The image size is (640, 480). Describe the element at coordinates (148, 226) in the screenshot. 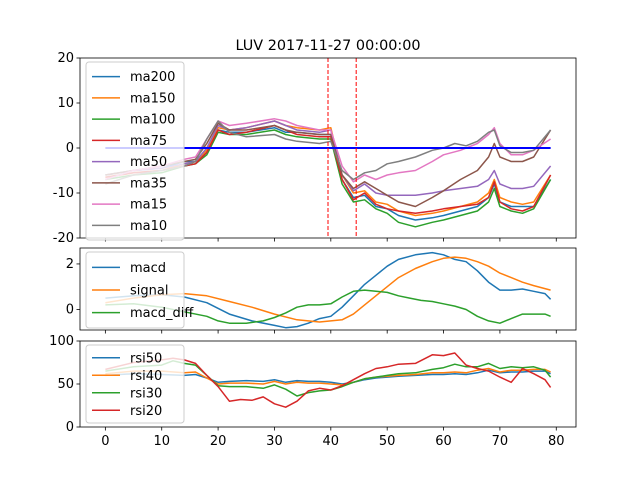

I see `legend-label-ma10: ma10` at that location.